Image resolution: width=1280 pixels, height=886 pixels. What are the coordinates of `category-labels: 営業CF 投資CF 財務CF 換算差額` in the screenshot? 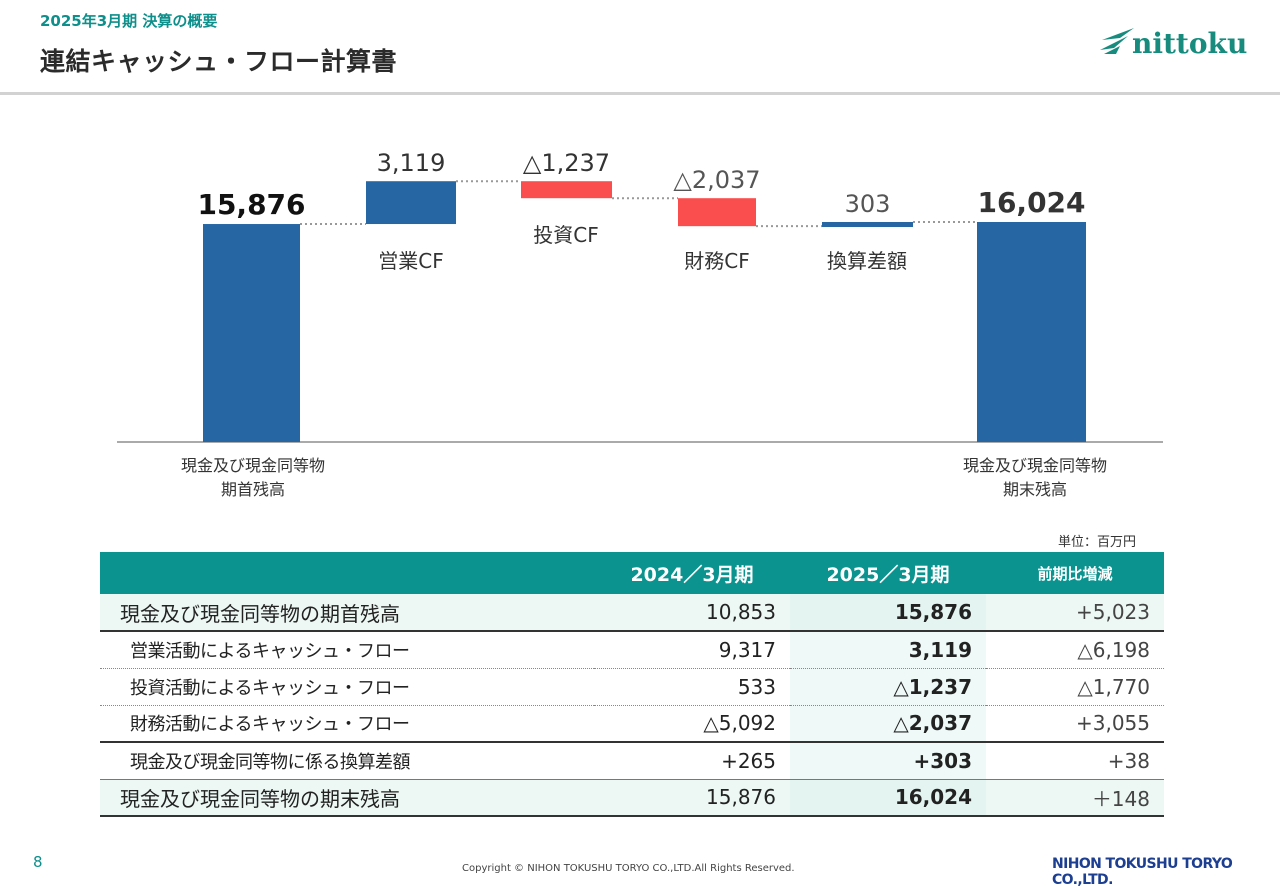 It's located at (642, 248).